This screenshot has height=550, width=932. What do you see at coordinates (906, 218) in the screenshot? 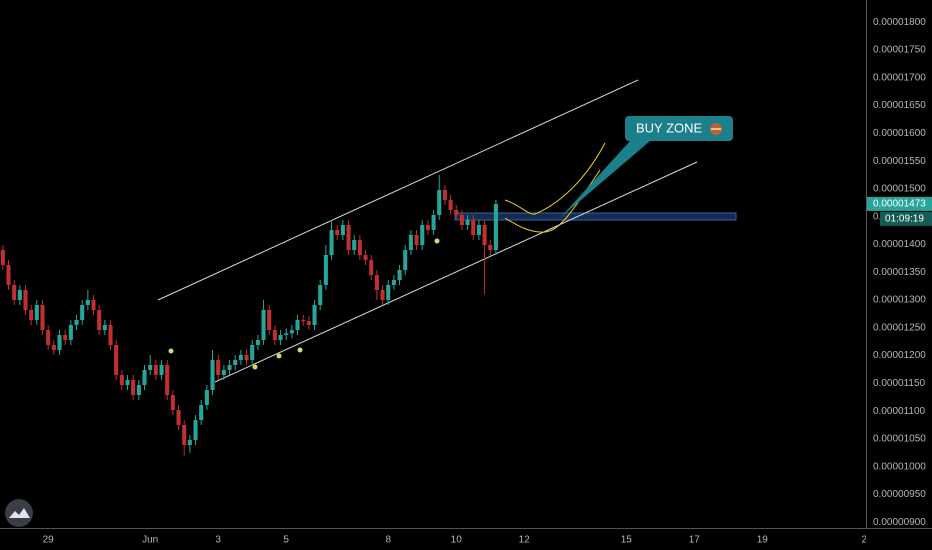
I see `countdown-tag` at bounding box center [906, 218].